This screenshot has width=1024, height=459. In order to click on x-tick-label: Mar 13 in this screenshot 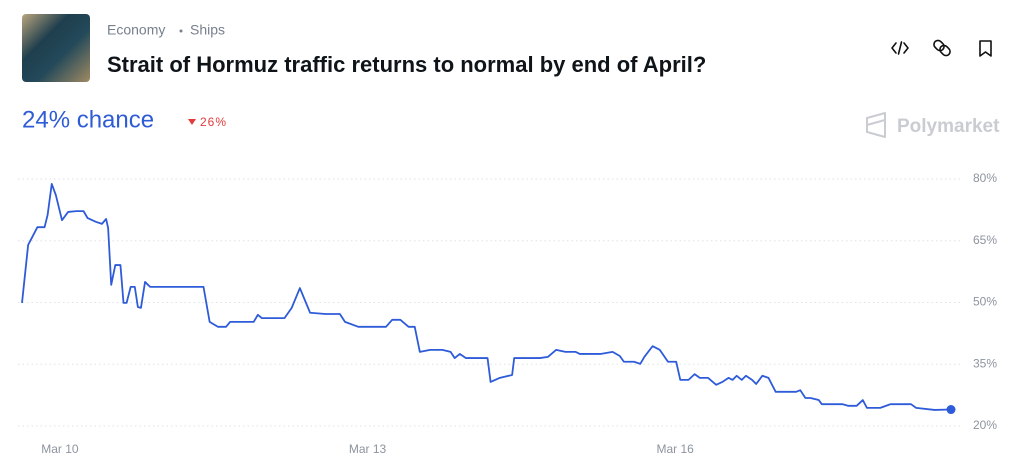, I will do `click(368, 449)`.